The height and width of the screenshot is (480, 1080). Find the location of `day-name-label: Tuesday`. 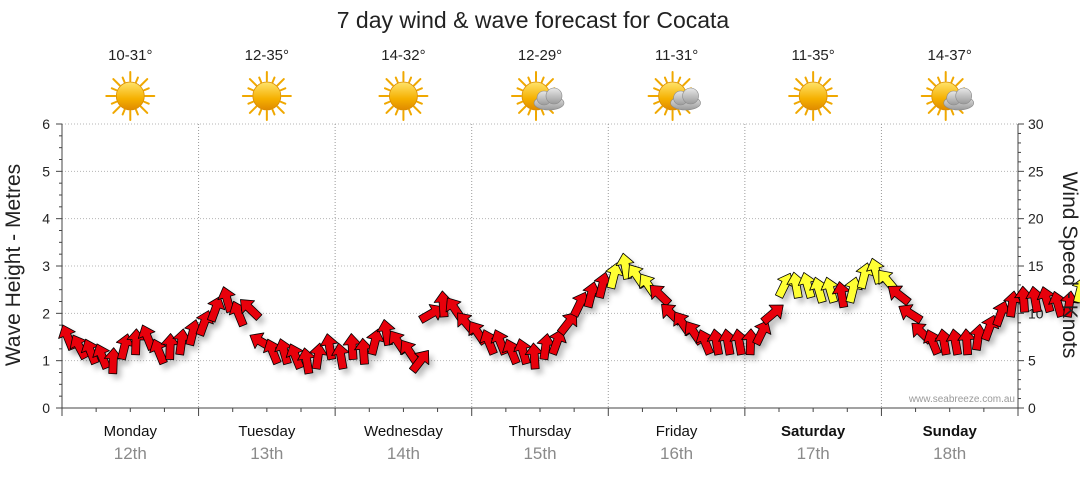

day-name-label: Tuesday is located at coordinates (266, 431).